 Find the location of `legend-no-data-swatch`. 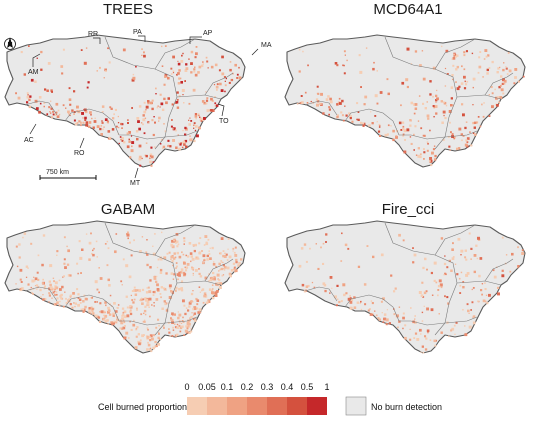

legend-no-data-swatch is located at coordinates (356, 406).